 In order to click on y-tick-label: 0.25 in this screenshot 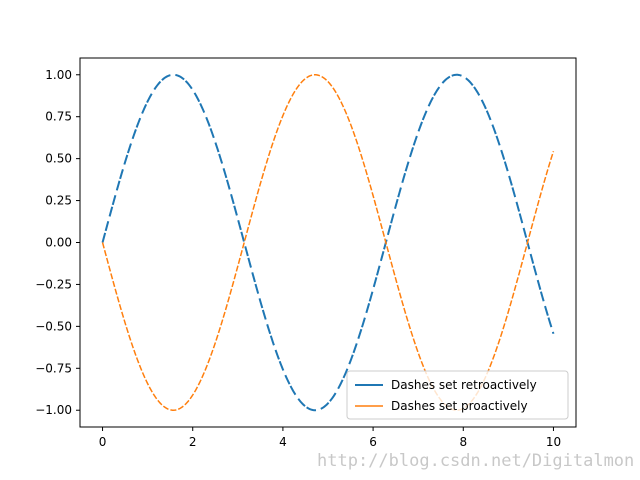, I will do `click(58, 201)`.